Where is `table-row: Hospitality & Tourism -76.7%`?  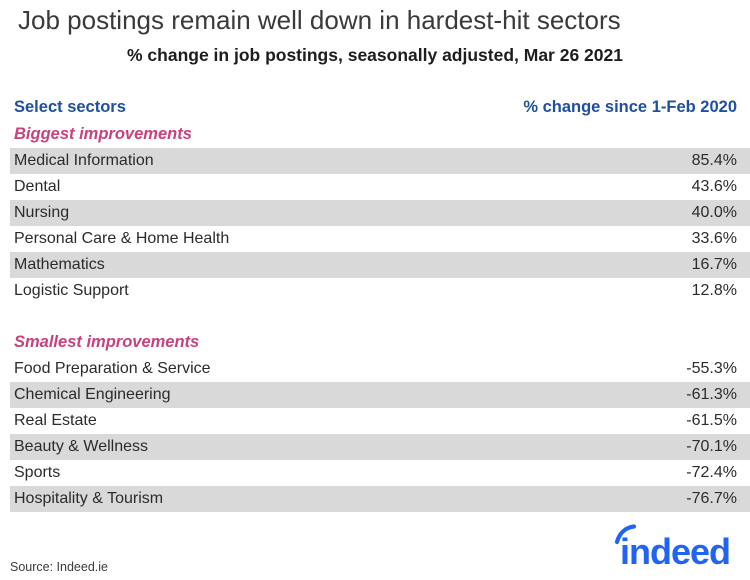
table-row: Hospitality & Tourism -76.7% is located at coordinates (380, 498).